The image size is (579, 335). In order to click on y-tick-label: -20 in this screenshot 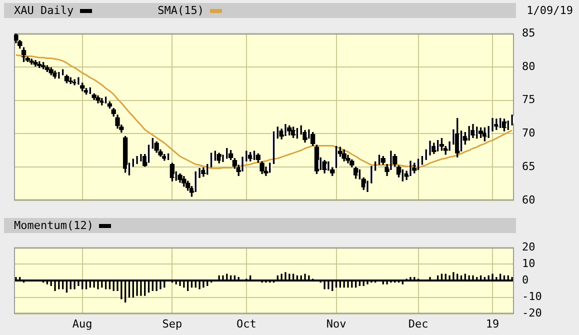, I will do `click(532, 313)`.